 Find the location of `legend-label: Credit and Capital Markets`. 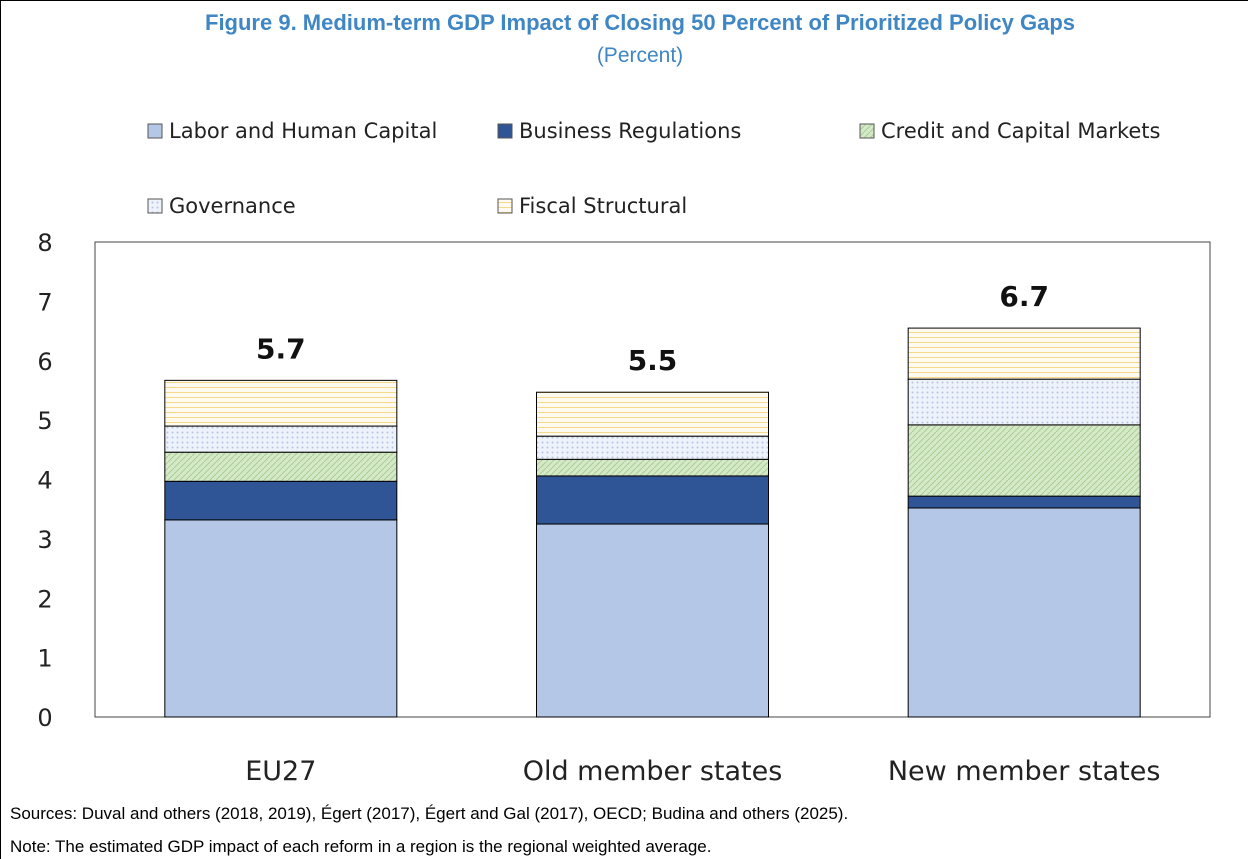

legend-label: Credit and Capital Markets is located at coordinates (1020, 131).